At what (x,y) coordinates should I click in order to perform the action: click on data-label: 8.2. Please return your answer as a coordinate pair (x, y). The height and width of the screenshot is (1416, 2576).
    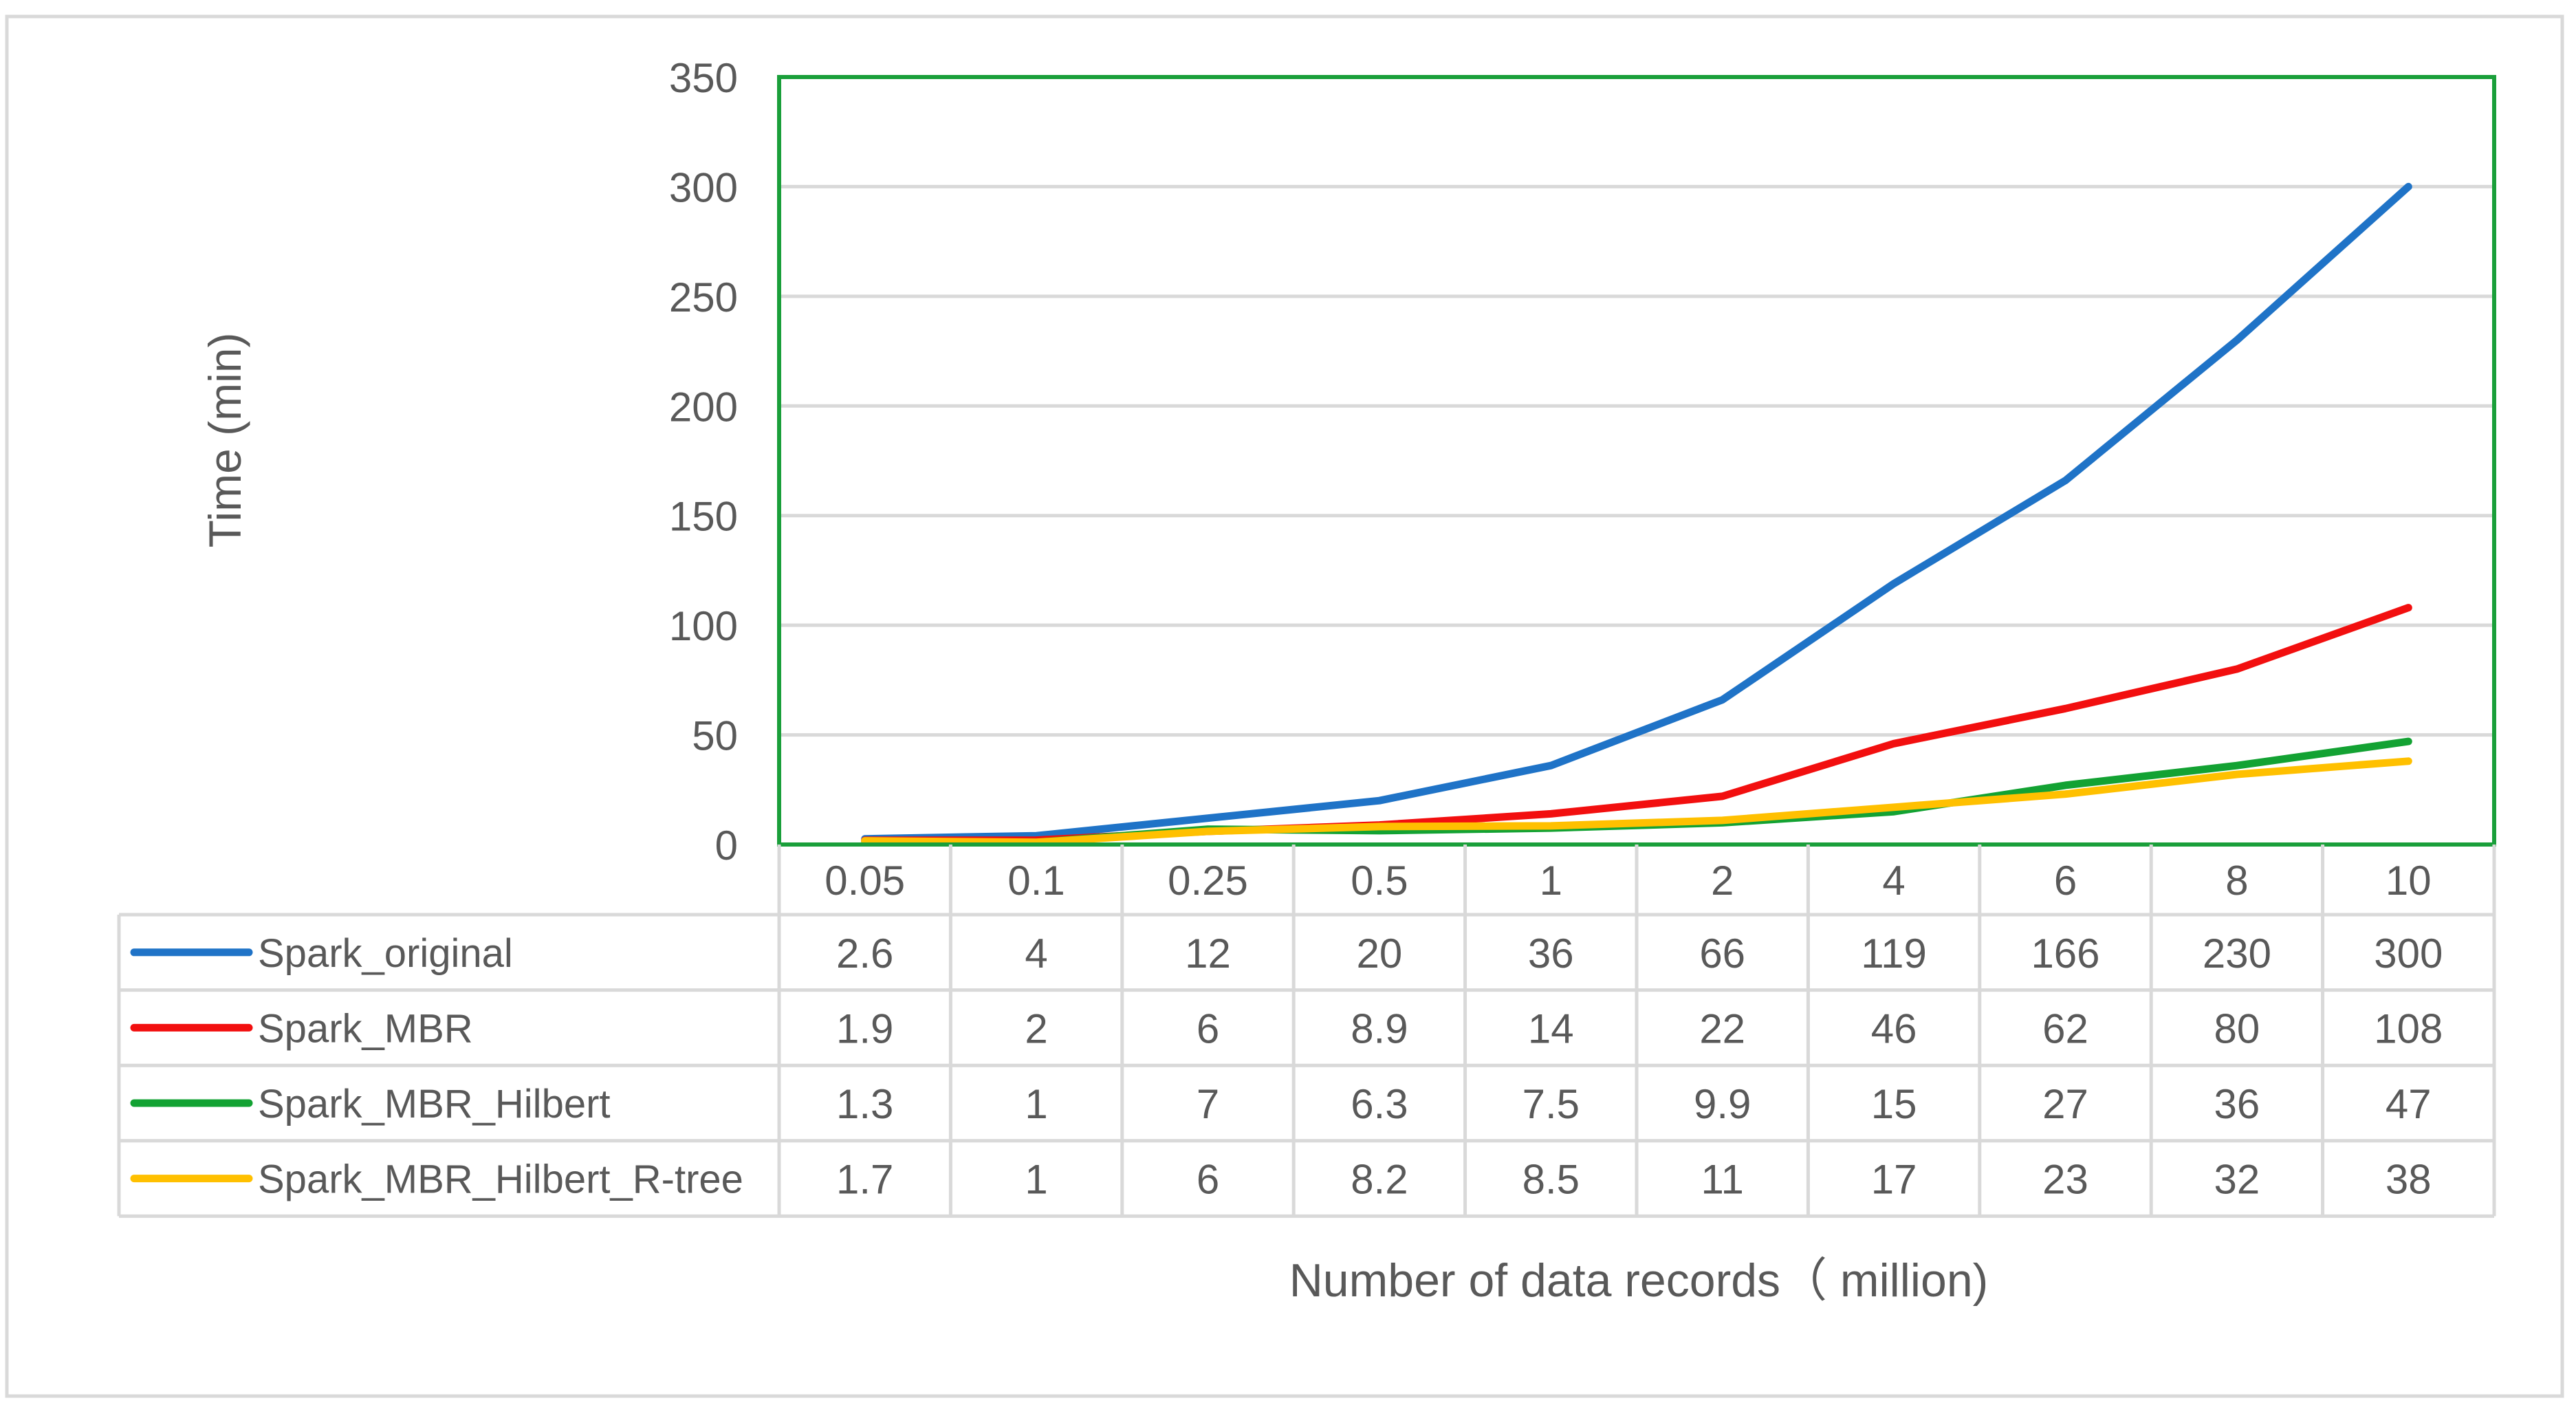
    Looking at the image, I should click on (1379, 1180).